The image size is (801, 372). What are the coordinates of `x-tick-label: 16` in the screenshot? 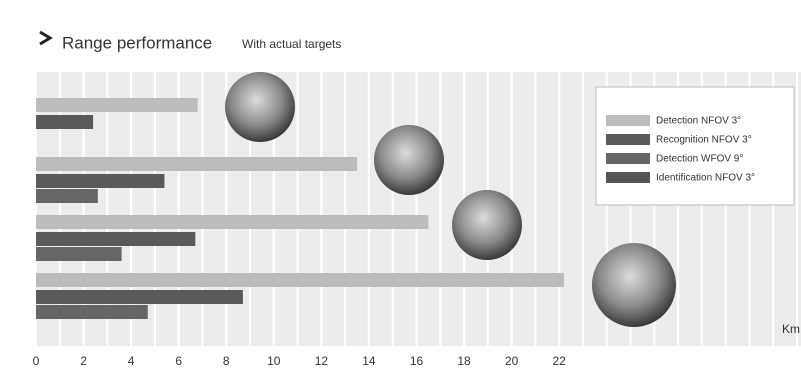 It's located at (417, 361).